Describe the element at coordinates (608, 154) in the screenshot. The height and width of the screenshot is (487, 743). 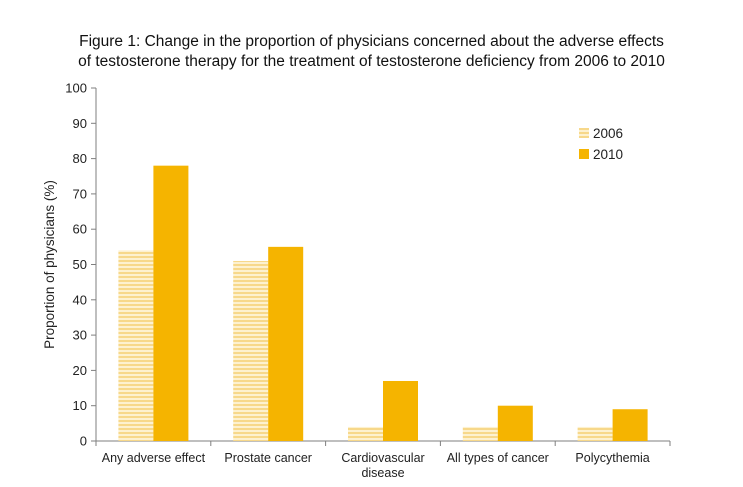
I see `legend-label-2010: 2010` at that location.